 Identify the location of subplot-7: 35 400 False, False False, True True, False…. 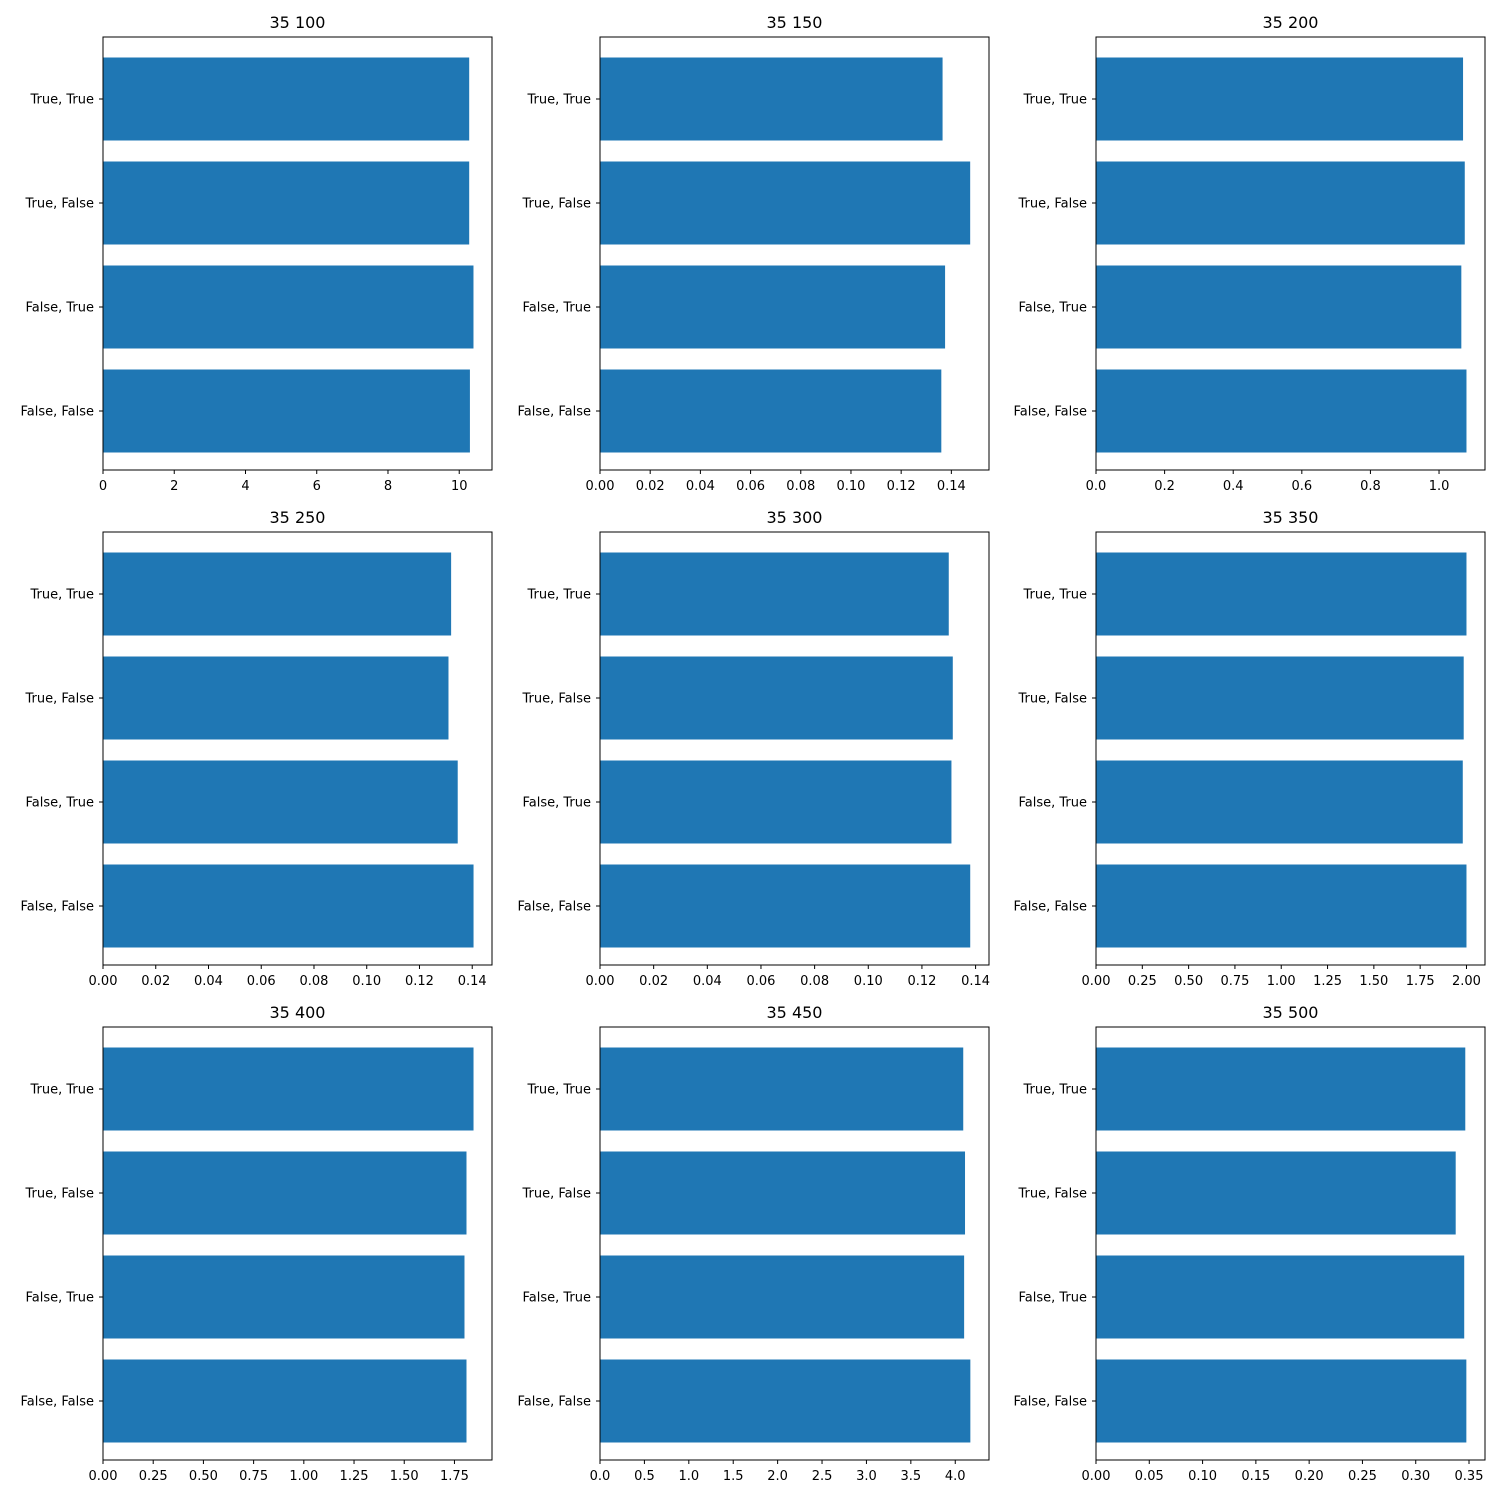
(256, 1243).